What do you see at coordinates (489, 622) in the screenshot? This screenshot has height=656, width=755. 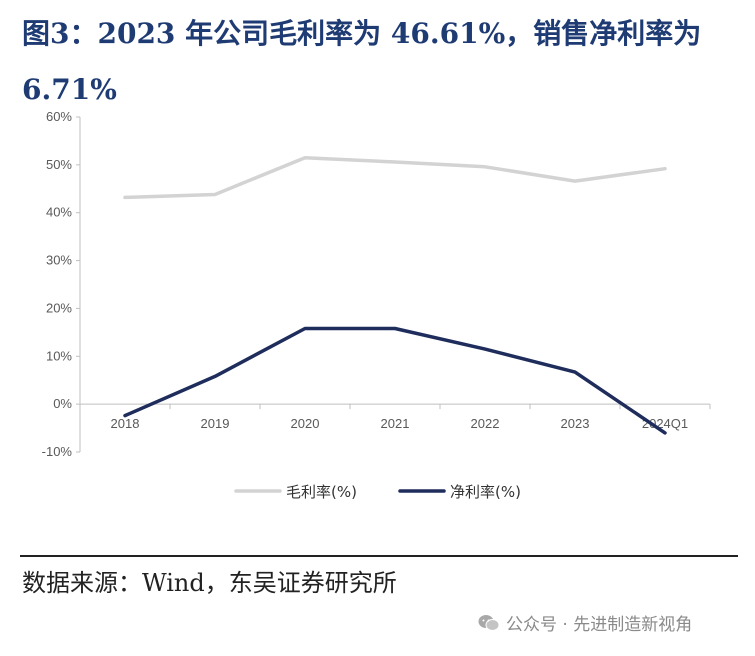 I see `wechat-icon` at bounding box center [489, 622].